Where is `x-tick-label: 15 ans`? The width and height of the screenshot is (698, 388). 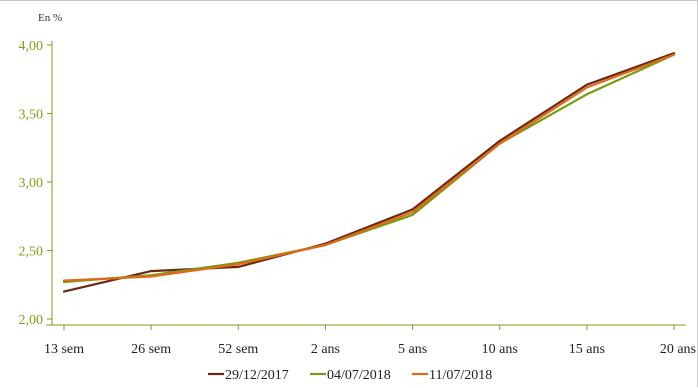 x-tick-label: 15 ans is located at coordinates (587, 349).